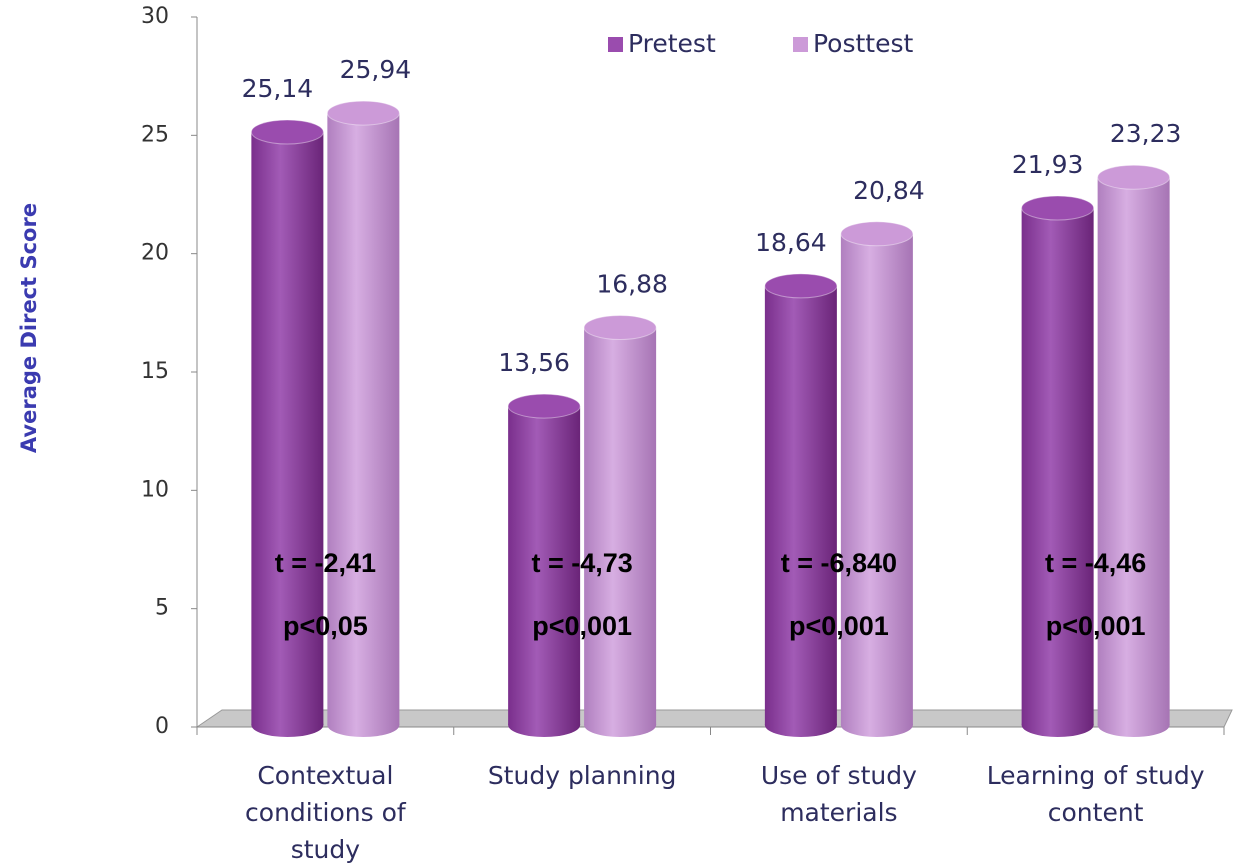 Image resolution: width=1240 pixels, height=868 pixels. Describe the element at coordinates (838, 794) in the screenshot. I see `x-tick-label: Use of study materials` at that location.